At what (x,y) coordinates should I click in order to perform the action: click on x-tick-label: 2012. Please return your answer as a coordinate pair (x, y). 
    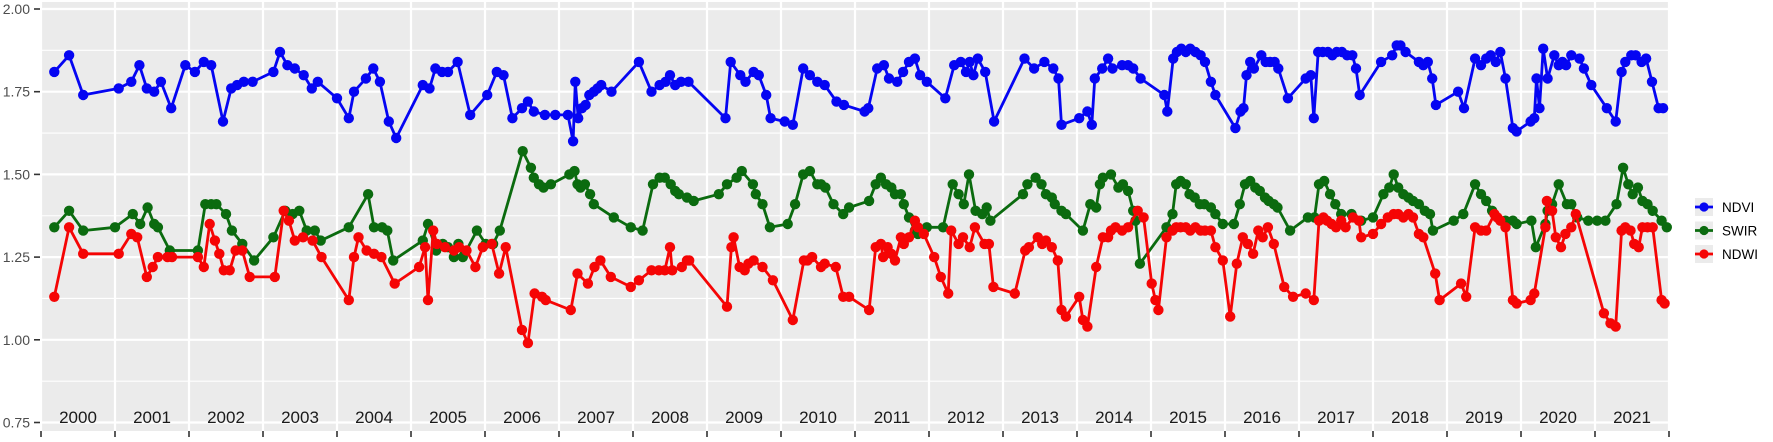
    Looking at the image, I should click on (966, 417).